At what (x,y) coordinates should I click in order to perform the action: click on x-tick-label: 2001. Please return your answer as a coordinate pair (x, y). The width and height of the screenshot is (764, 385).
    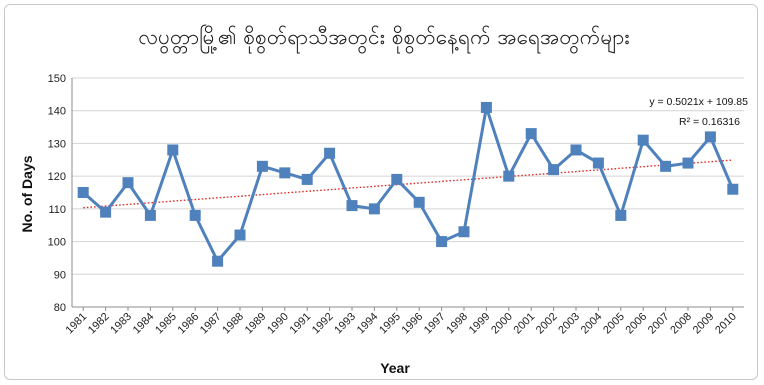
    Looking at the image, I should click on (525, 324).